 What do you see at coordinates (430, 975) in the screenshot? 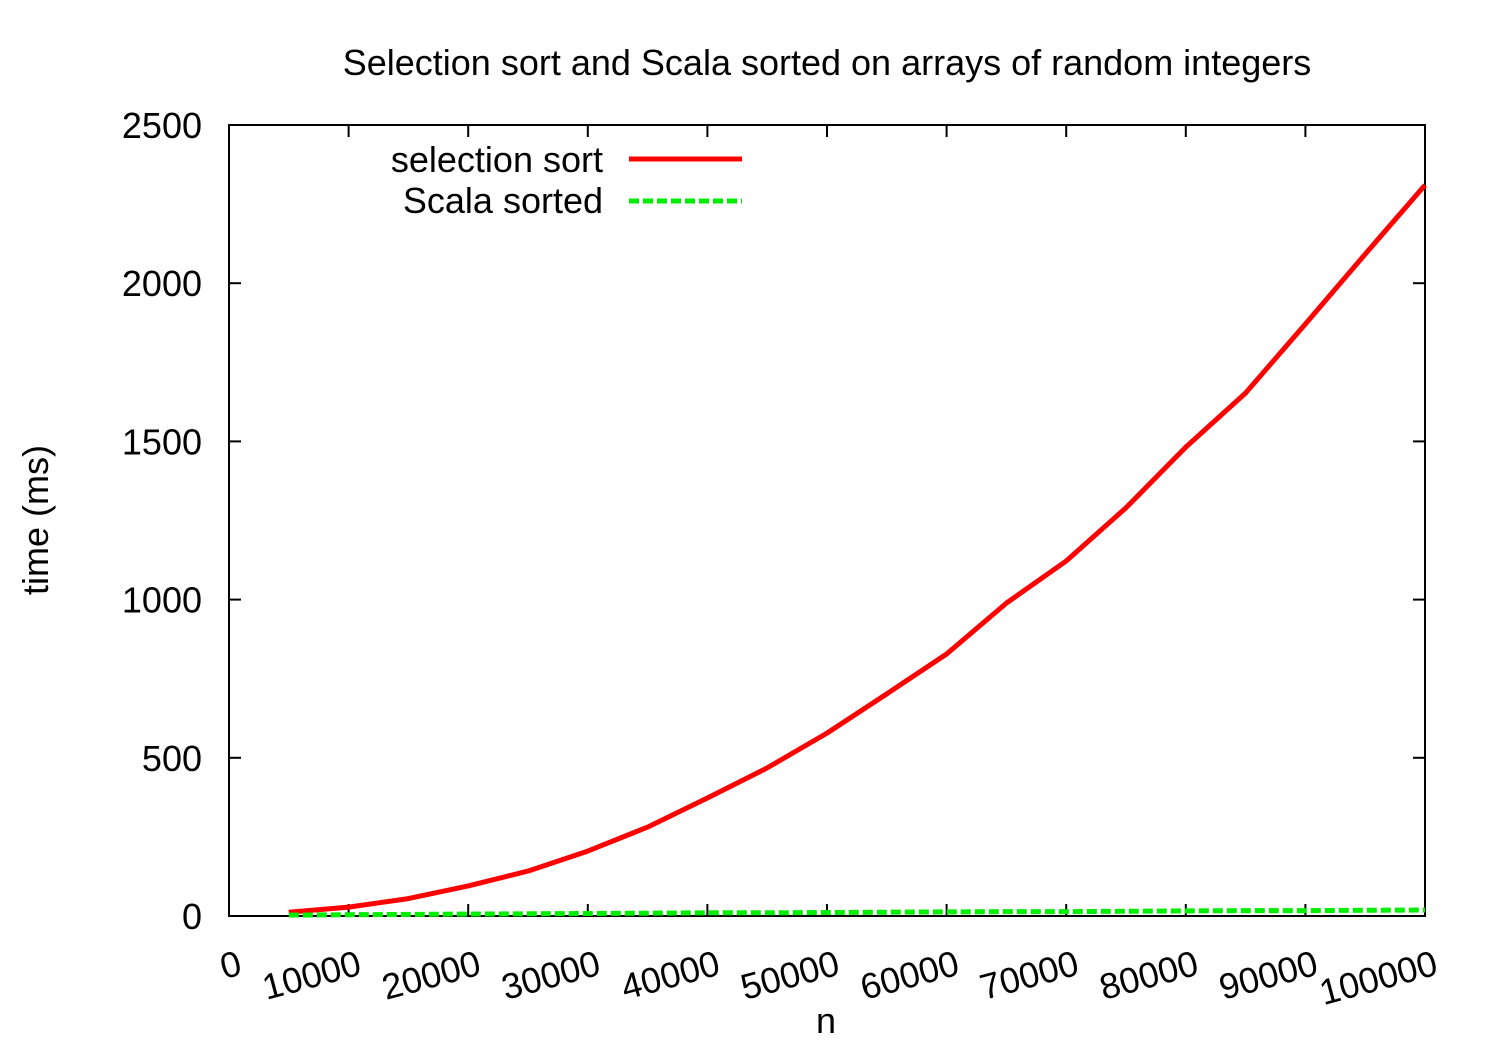
I see `x-tick-label: 20000` at bounding box center [430, 975].